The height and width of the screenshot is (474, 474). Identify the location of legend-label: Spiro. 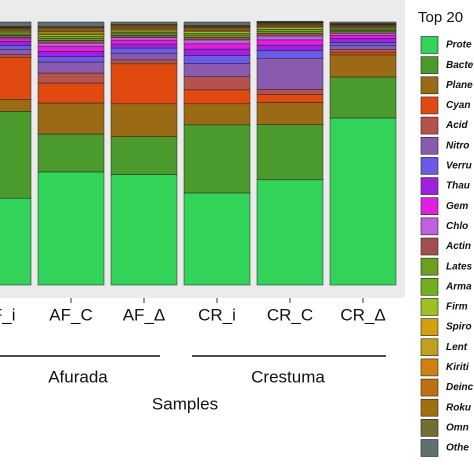
(459, 327).